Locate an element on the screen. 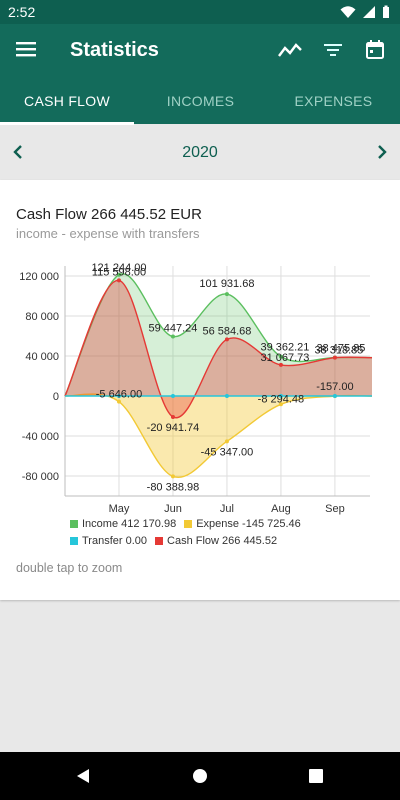 The image size is (400, 800). status-bar: 2:52 is located at coordinates (200, 12).